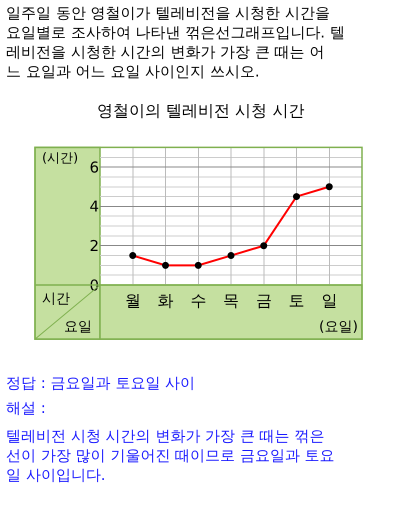 The image size is (400, 526). Describe the element at coordinates (198, 300) in the screenshot. I see `x-tick-label: 수` at that location.